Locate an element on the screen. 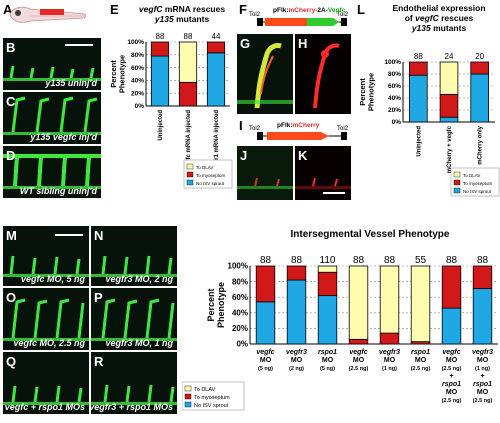  y-tick-label: 20% is located at coordinates (240, 328).